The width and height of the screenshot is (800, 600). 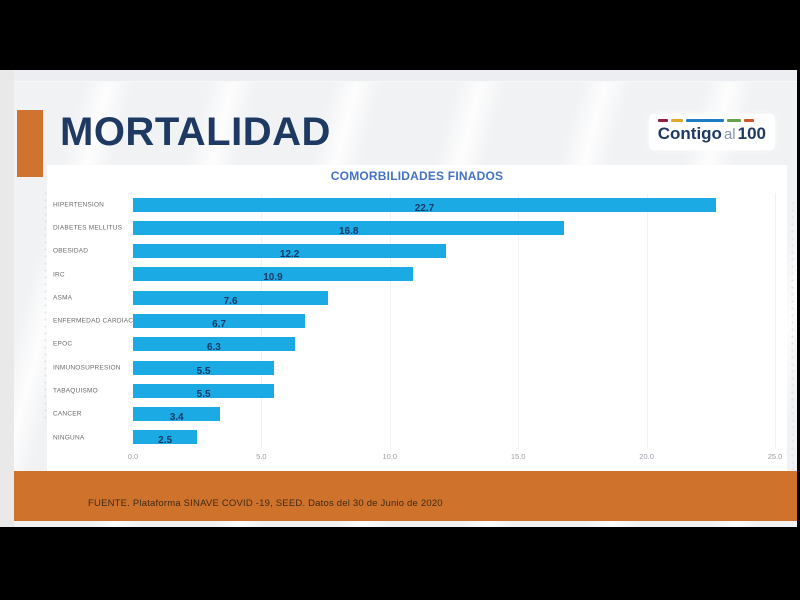 I want to click on category-label: INMUNOSUPRESION, so click(x=87, y=368).